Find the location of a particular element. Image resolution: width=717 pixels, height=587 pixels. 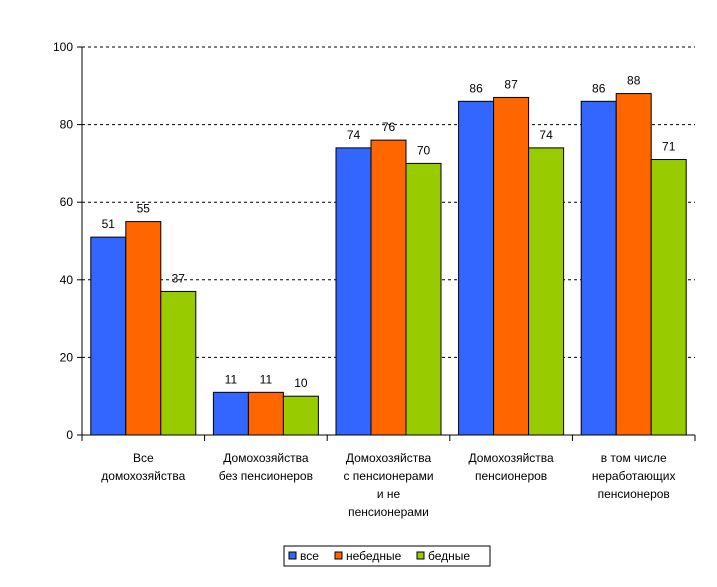

legend-swatch-все is located at coordinates (292, 555).